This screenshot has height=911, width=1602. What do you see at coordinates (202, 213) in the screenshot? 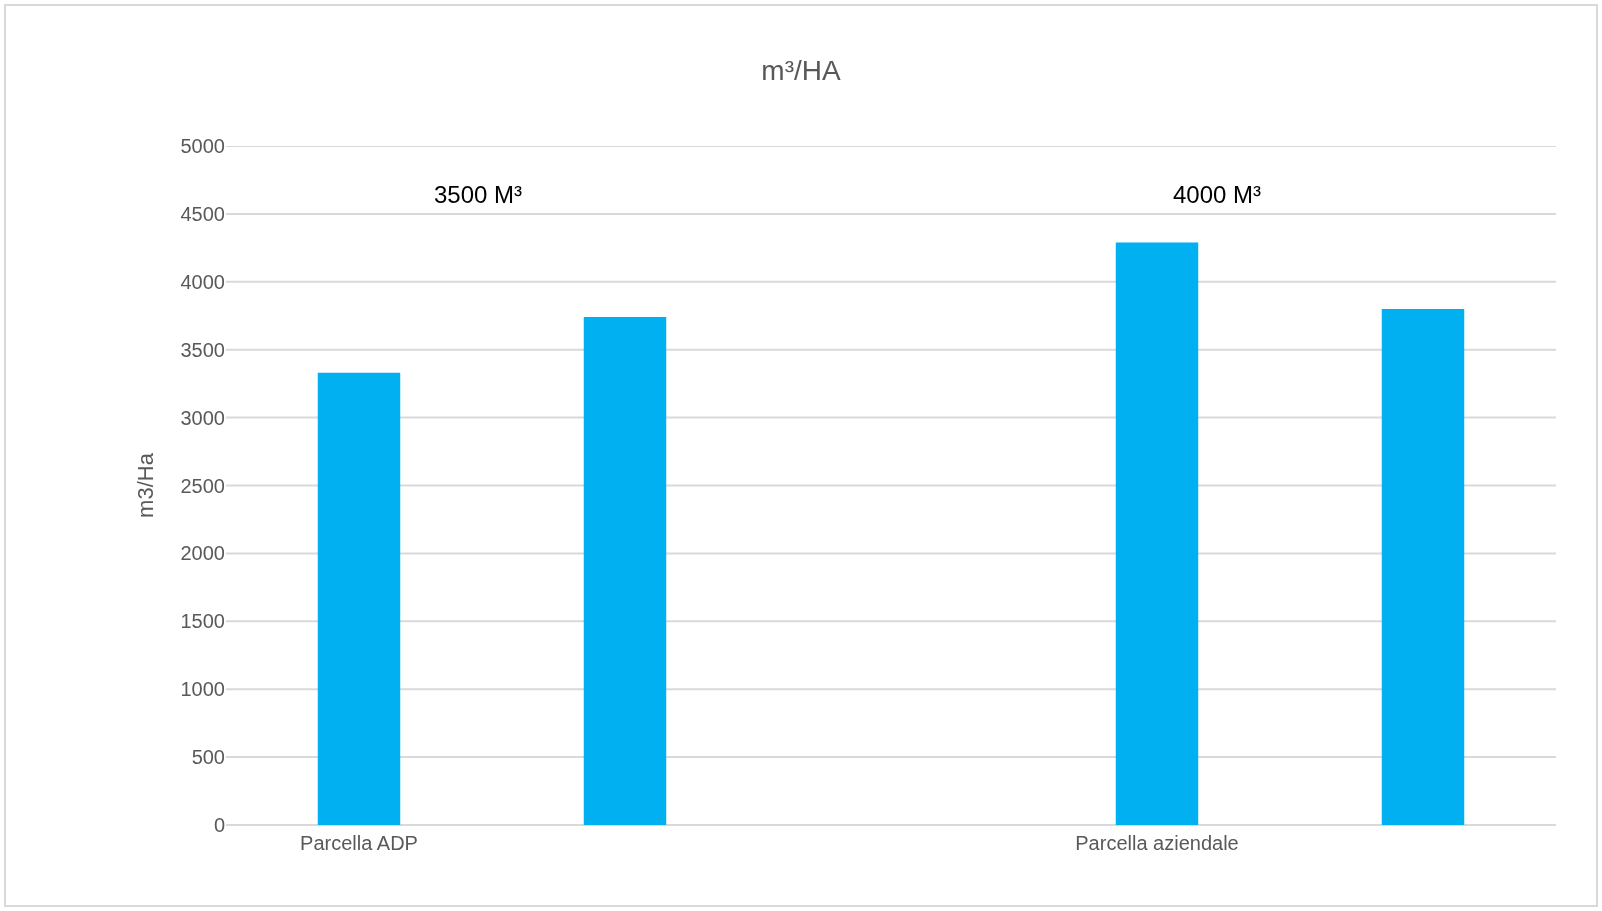
I see `y-tick-label: 4500` at bounding box center [202, 213].